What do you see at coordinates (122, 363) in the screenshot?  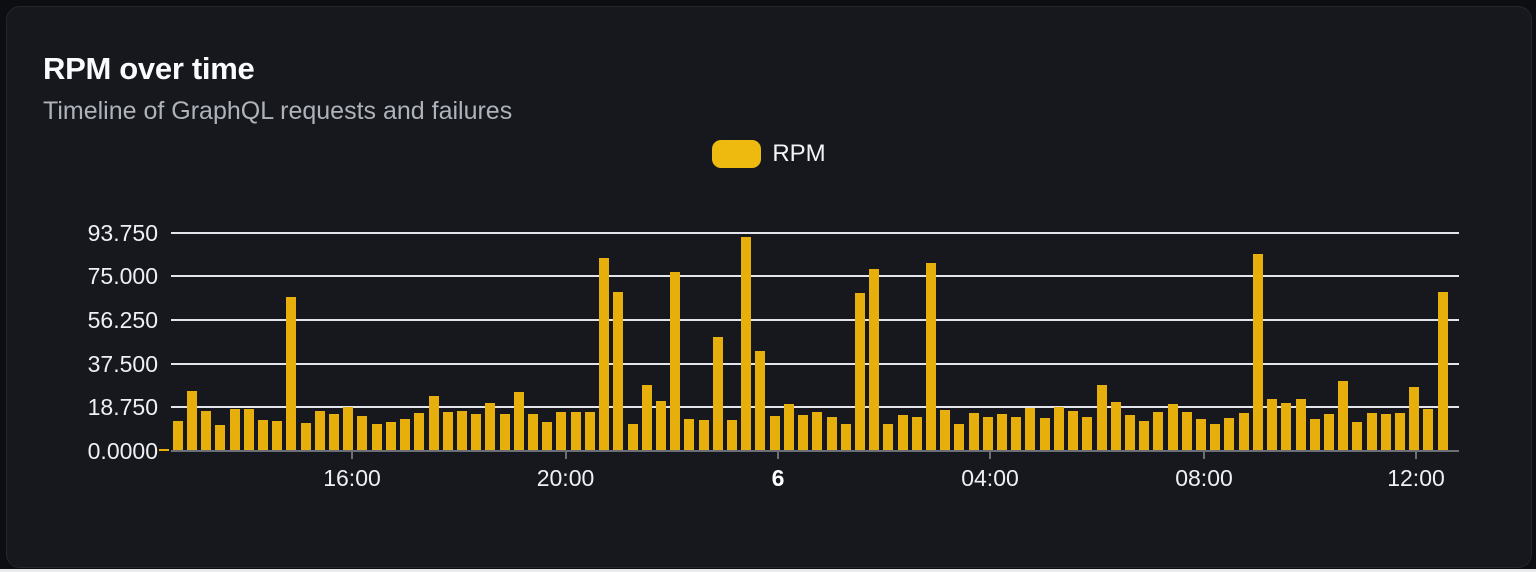 I see `y-axis-label: 37.500` at bounding box center [122, 363].